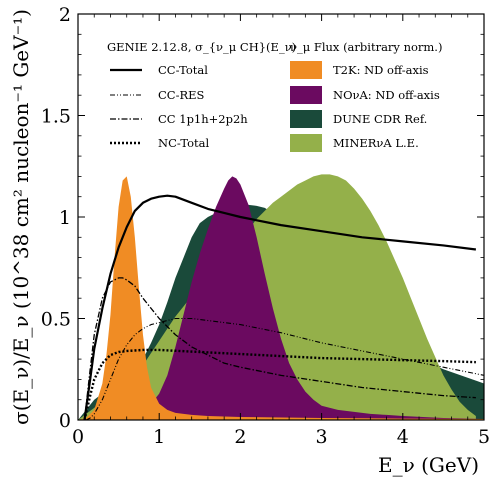  I want to click on y-tick-label: 2, so click(65, 15).